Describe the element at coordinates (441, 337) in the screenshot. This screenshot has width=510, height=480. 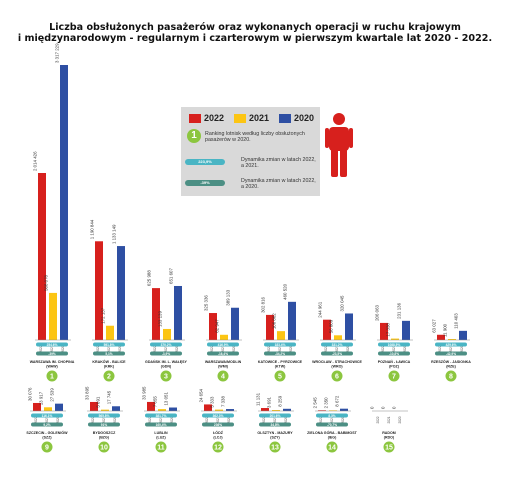
I see `bar-rze-2022` at that location.